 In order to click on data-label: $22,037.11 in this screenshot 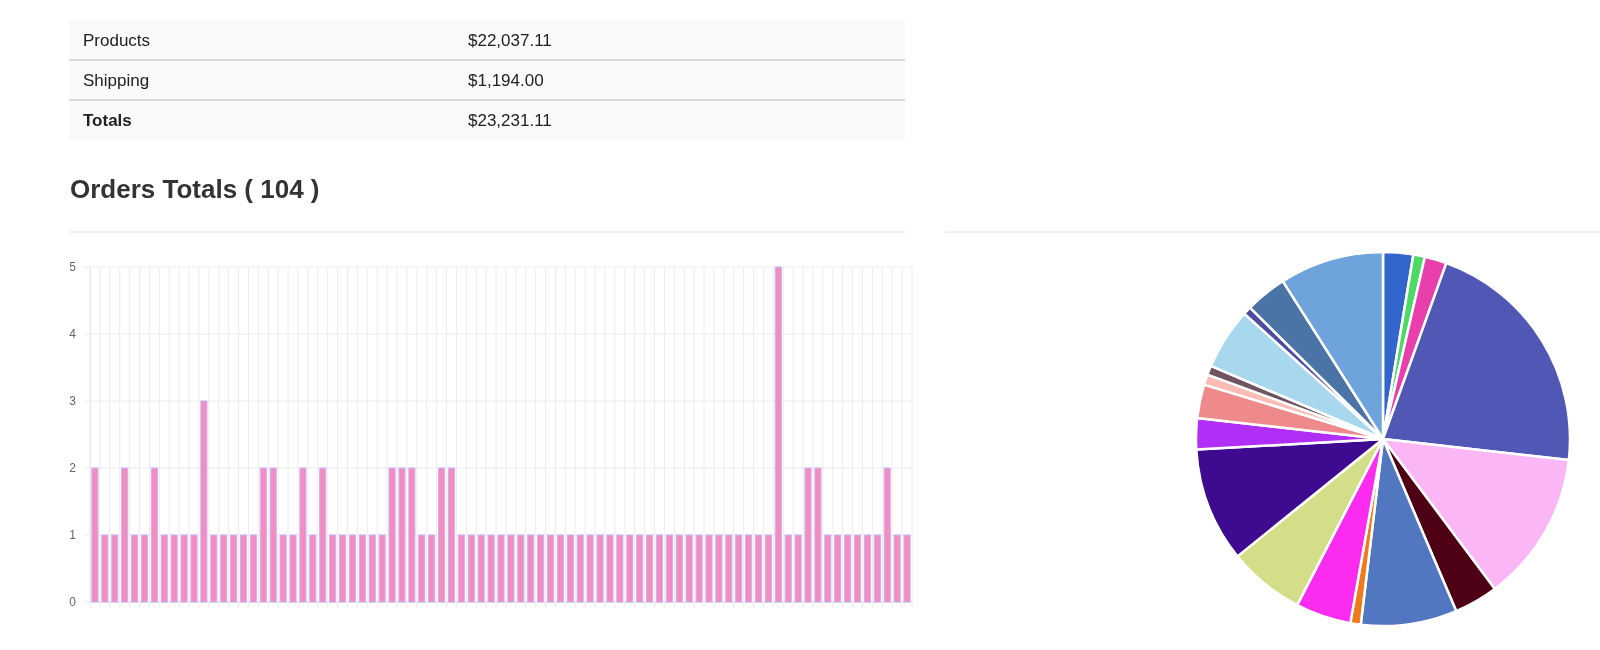, I will do `click(510, 40)`.